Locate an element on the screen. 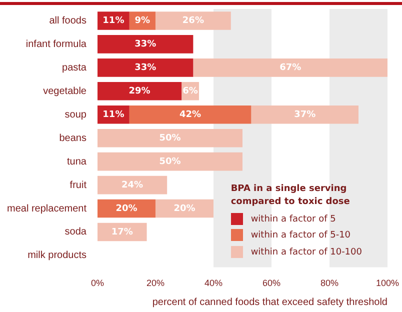 The width and height of the screenshot is (402, 312). legend-label: within a factor of 5-10 is located at coordinates (301, 236).